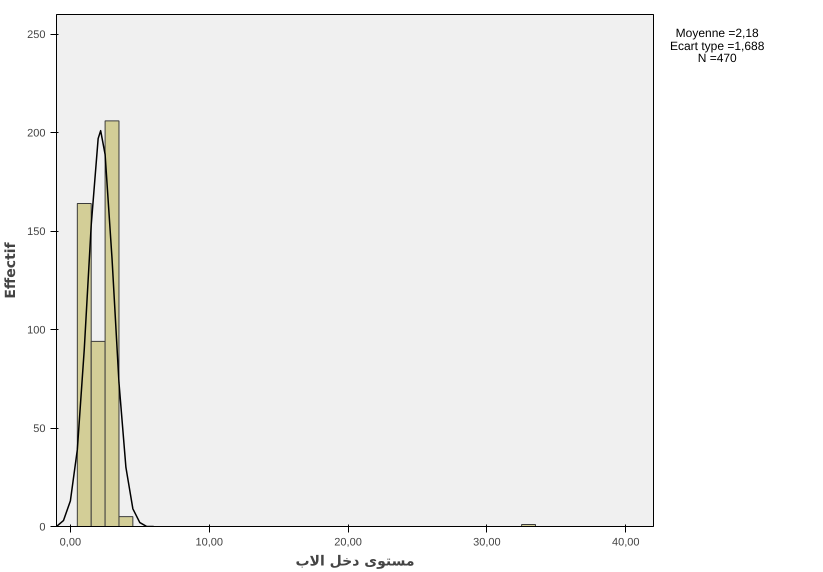 This screenshot has width=823, height=572. I want to click on x-tick-label: 30,00, so click(487, 542).